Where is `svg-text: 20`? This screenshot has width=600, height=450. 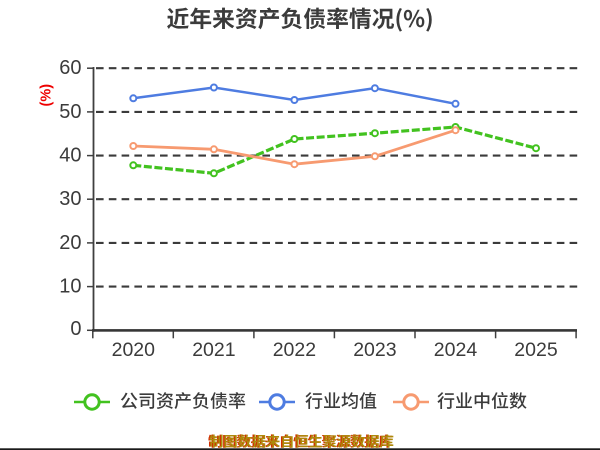
svg-text: 20 is located at coordinates (70, 243).